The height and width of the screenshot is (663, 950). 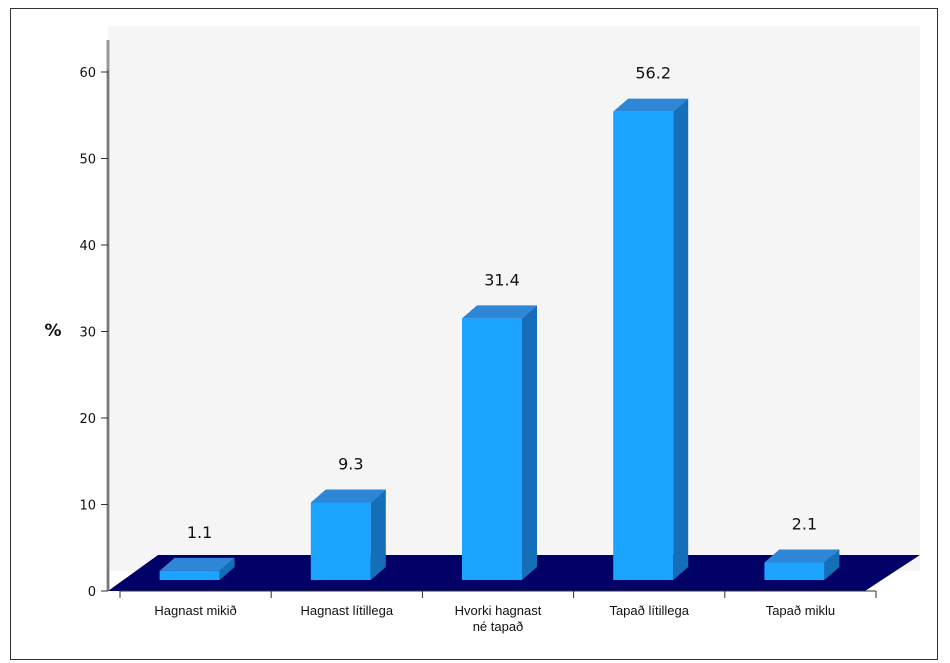 I want to click on x-tick-label: Hagnast mikið, so click(x=195, y=610).